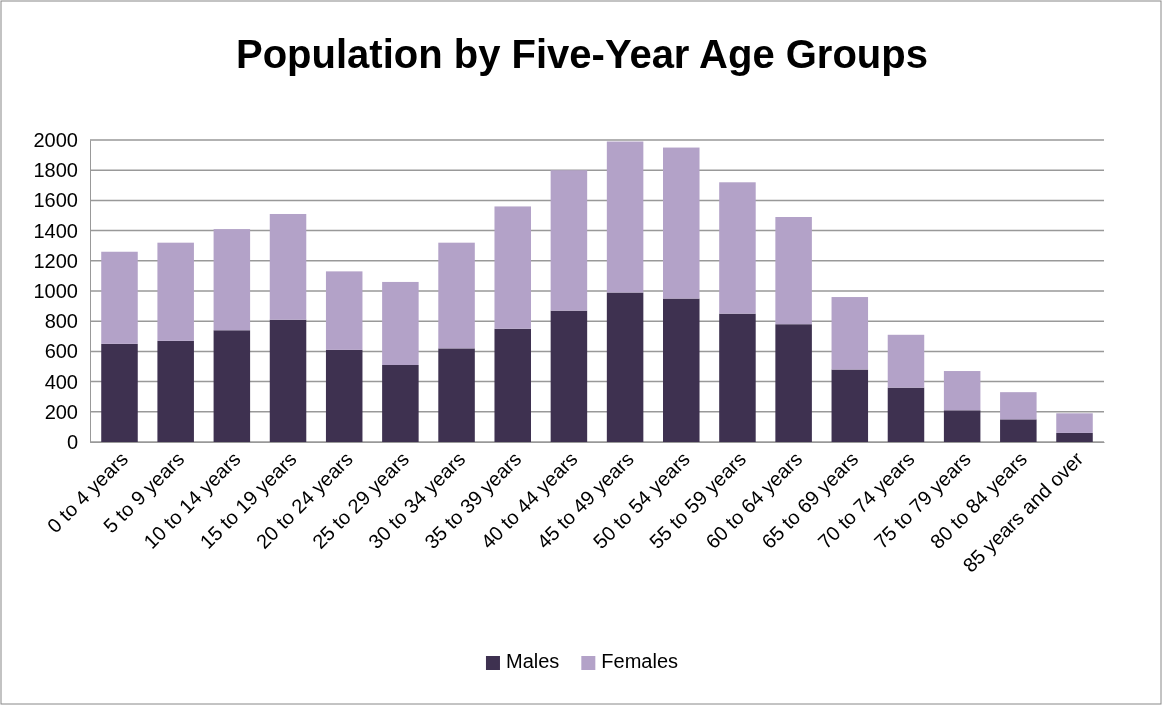 The image size is (1164, 707). Describe the element at coordinates (55, 170) in the screenshot. I see `y-tick-label: 1800` at that location.